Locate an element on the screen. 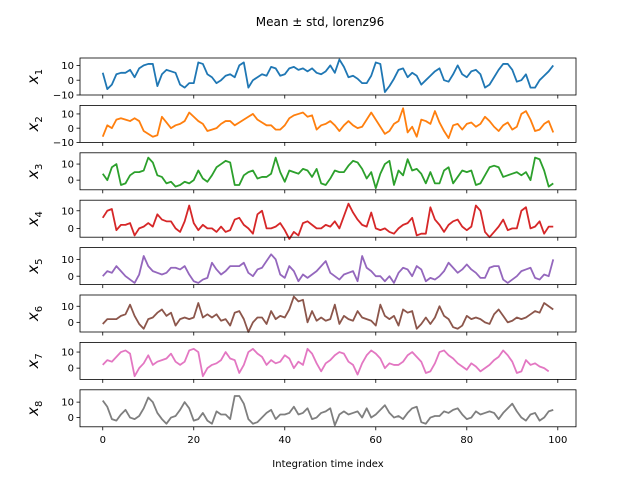 The width and height of the screenshot is (640, 480). series-line-x2 is located at coordinates (328, 123).